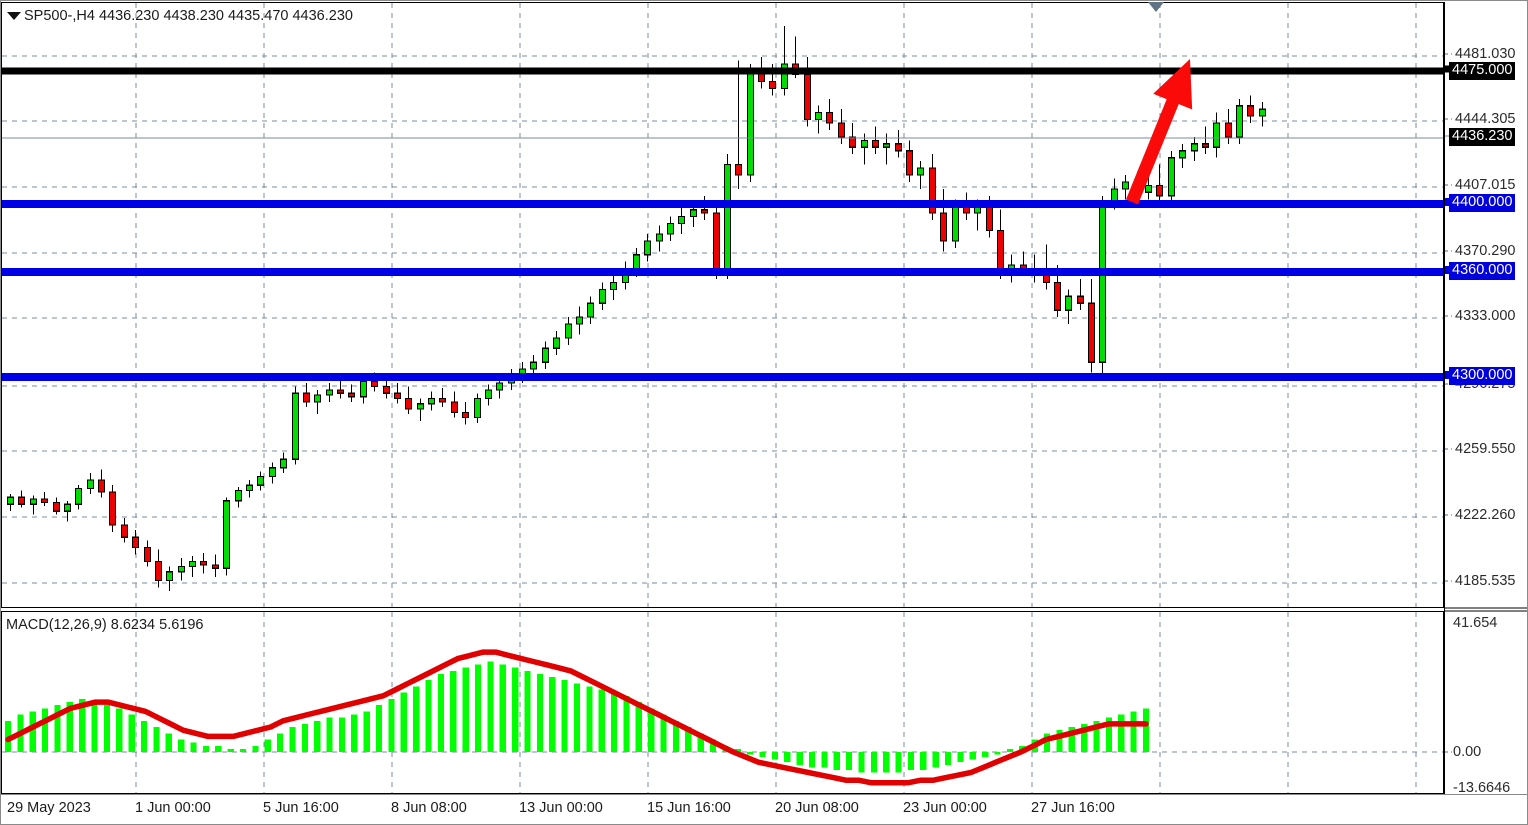 This screenshot has width=1528, height=825. I want to click on time-axis-label: 13 Jun 00:00, so click(561, 808).